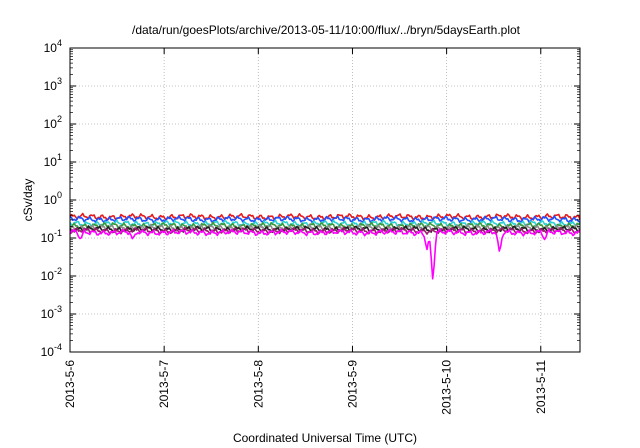  I want to click on y-tick-label: 10¹, so click(53, 160).